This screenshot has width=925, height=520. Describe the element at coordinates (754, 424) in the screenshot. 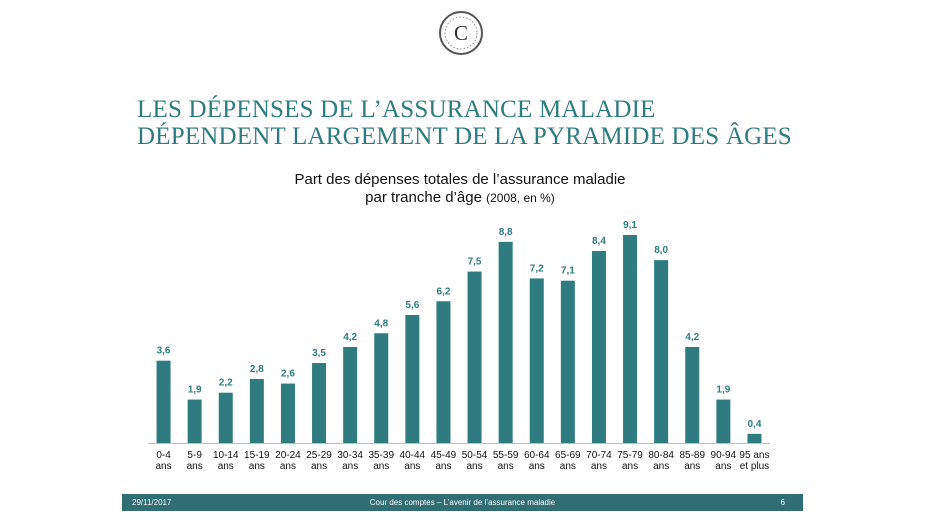

I see `data-label: 0,4` at that location.